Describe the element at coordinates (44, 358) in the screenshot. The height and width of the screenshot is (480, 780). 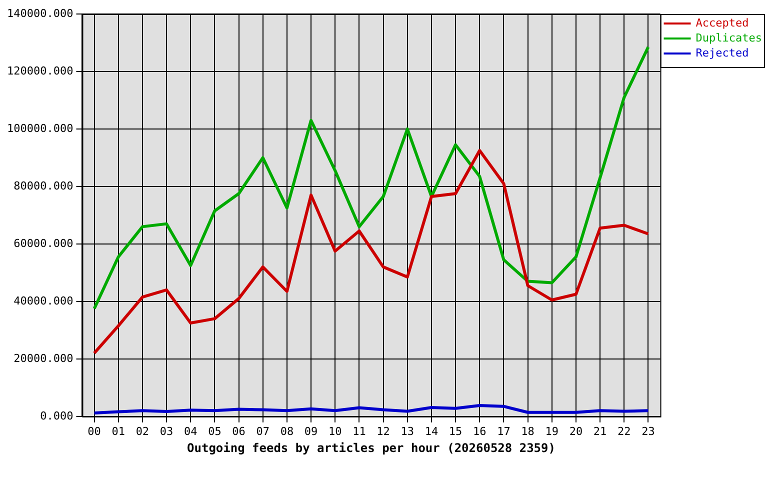
I see `y-tick-label: 20000.000` at that location.